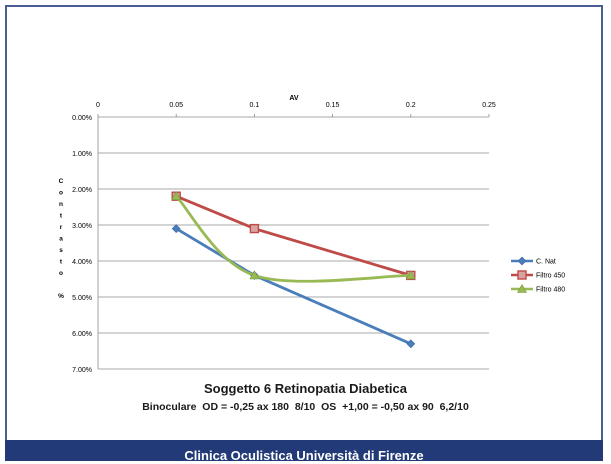 The image size is (611, 464). What do you see at coordinates (255, 105) in the screenshot?
I see `x-tick-label: 0.1` at bounding box center [255, 105].